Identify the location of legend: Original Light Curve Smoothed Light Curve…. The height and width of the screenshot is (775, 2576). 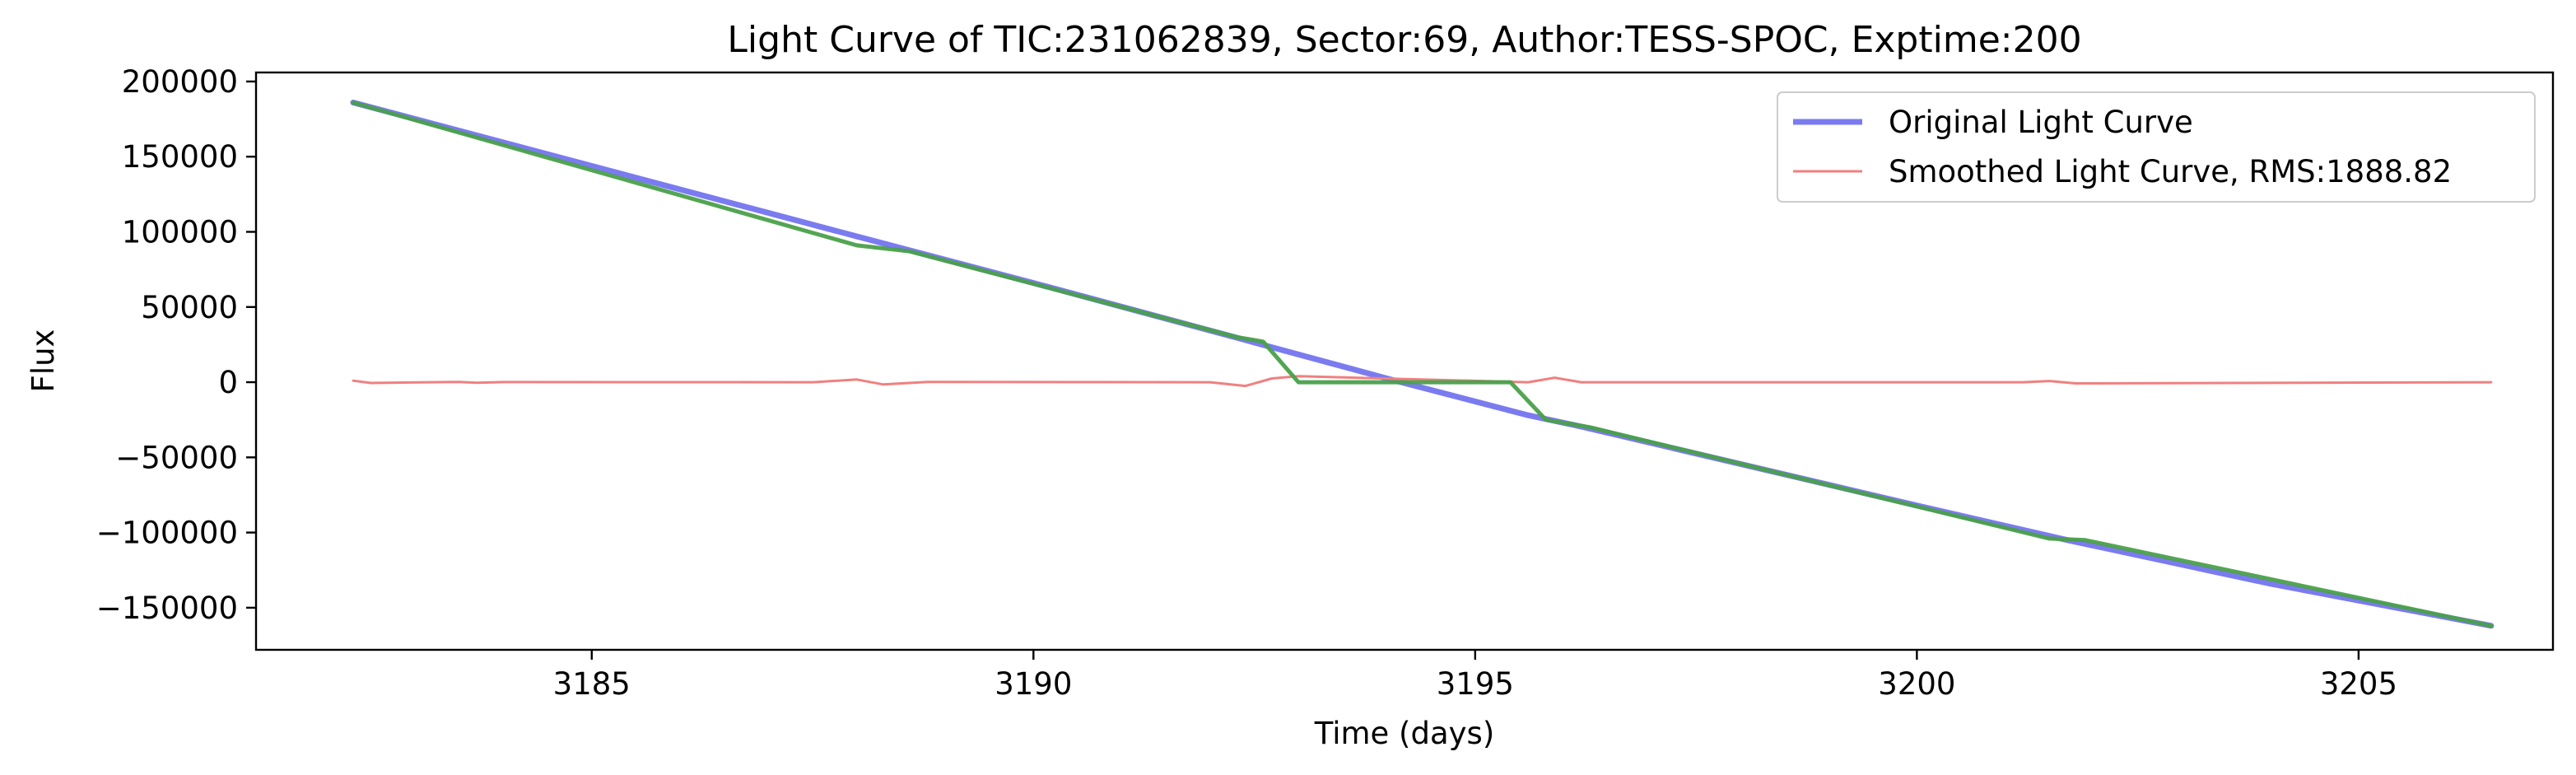
(2156, 147).